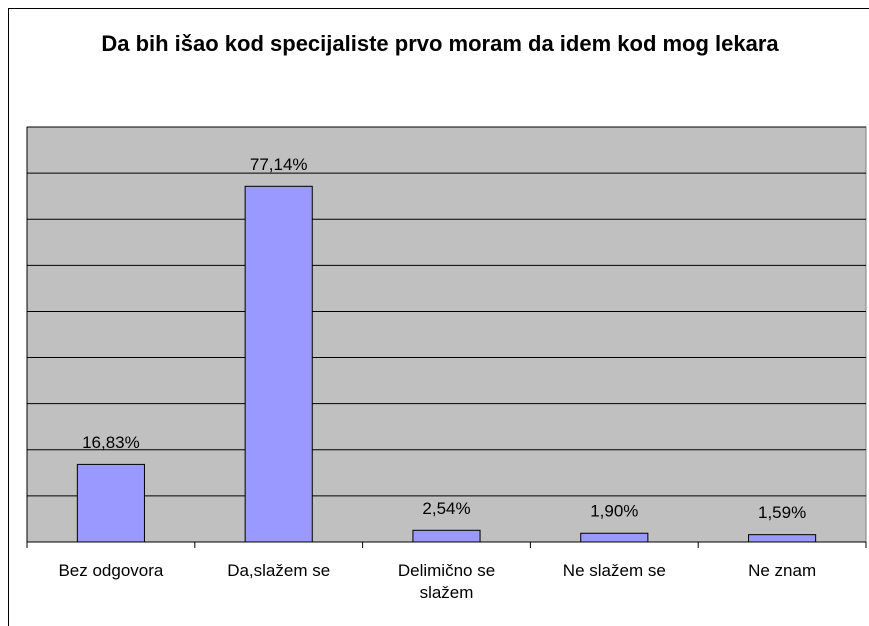 This screenshot has width=869, height=626. What do you see at coordinates (446, 508) in the screenshot?
I see `data-label: 2,54%` at bounding box center [446, 508].